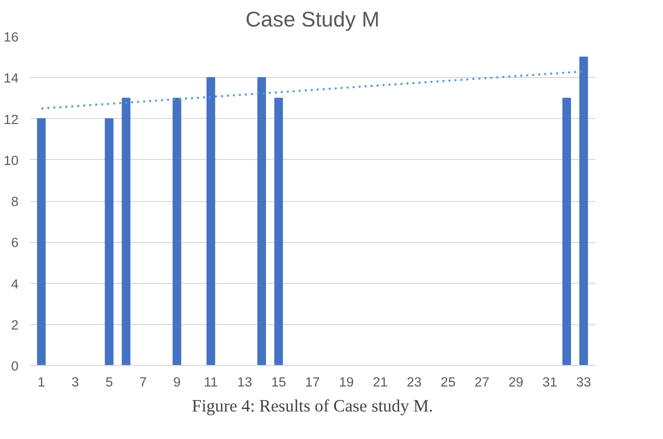 Image resolution: width=663 pixels, height=439 pixels. I want to click on x-tick-label: 5, so click(109, 382).